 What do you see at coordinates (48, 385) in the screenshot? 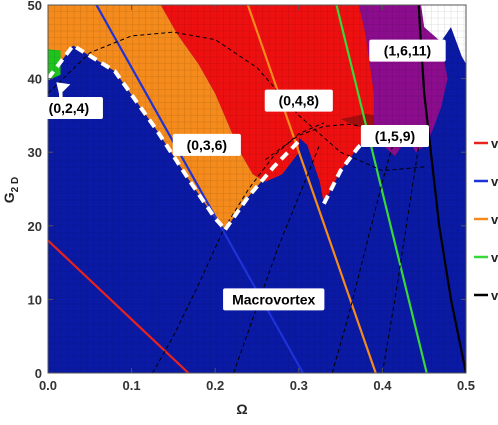
I see `x-tick-label: 0.0` at bounding box center [48, 385].